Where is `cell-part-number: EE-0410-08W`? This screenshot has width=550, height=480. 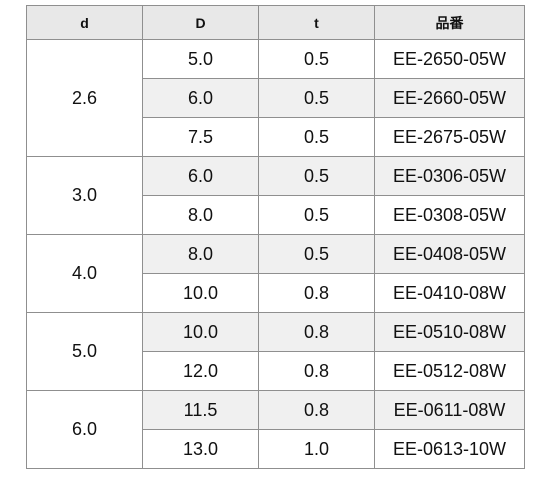
cell-part-number: EE-0410-08W is located at coordinates (449, 293).